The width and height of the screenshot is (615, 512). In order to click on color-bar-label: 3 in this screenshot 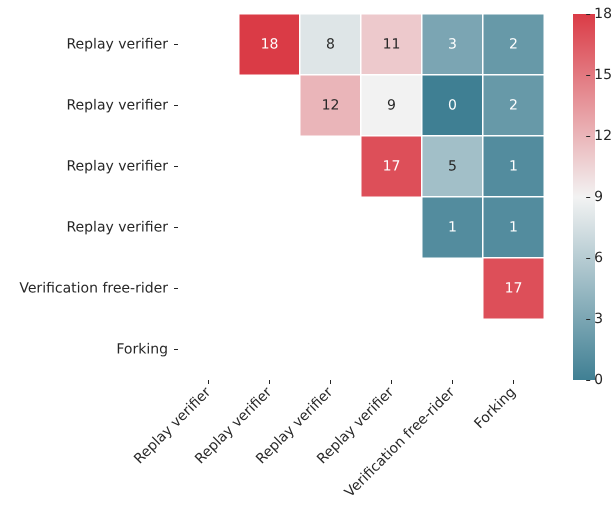, I will do `click(599, 319)`.